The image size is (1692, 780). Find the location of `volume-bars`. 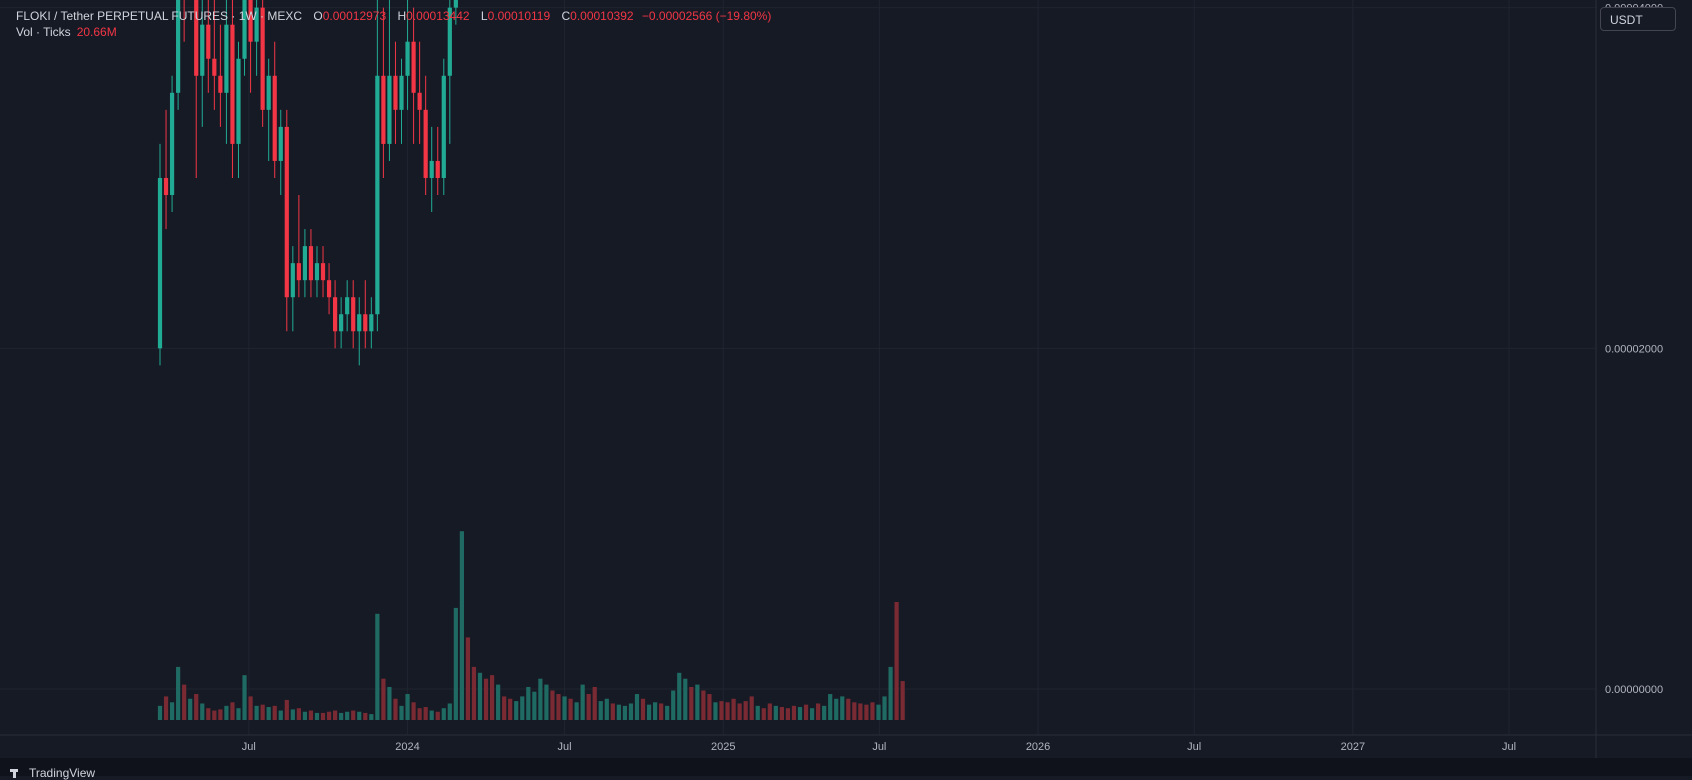

volume-bars is located at coordinates (531, 625).